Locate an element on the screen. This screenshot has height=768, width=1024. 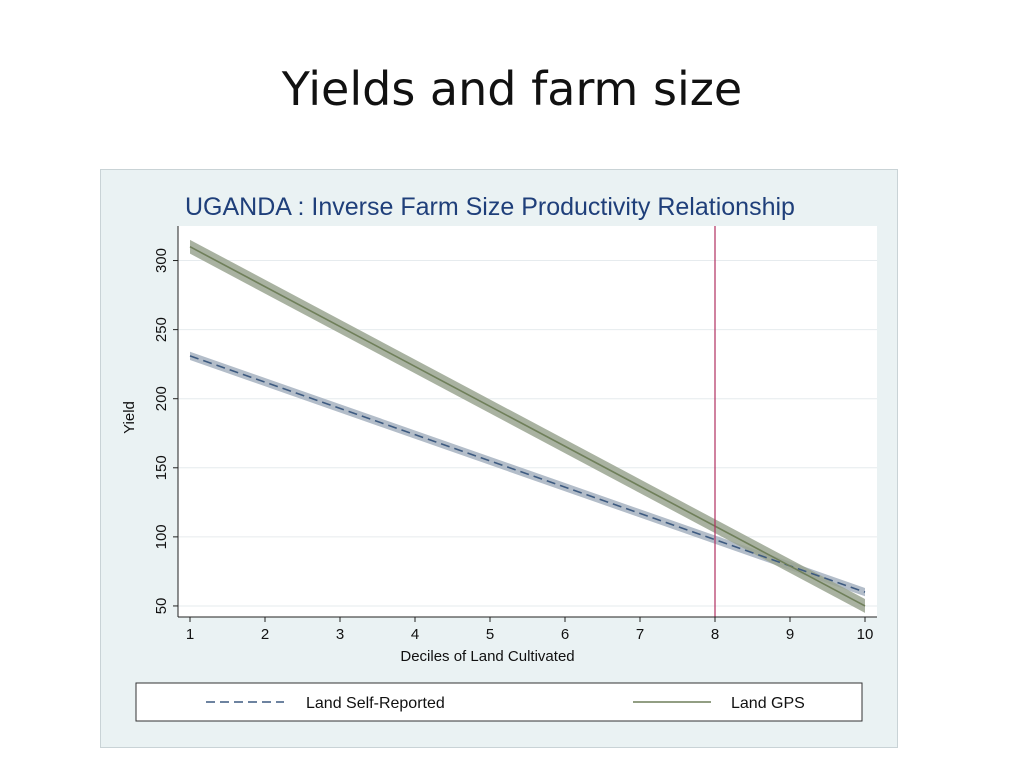
slide-title: Yields and farm size is located at coordinates (512, 89).